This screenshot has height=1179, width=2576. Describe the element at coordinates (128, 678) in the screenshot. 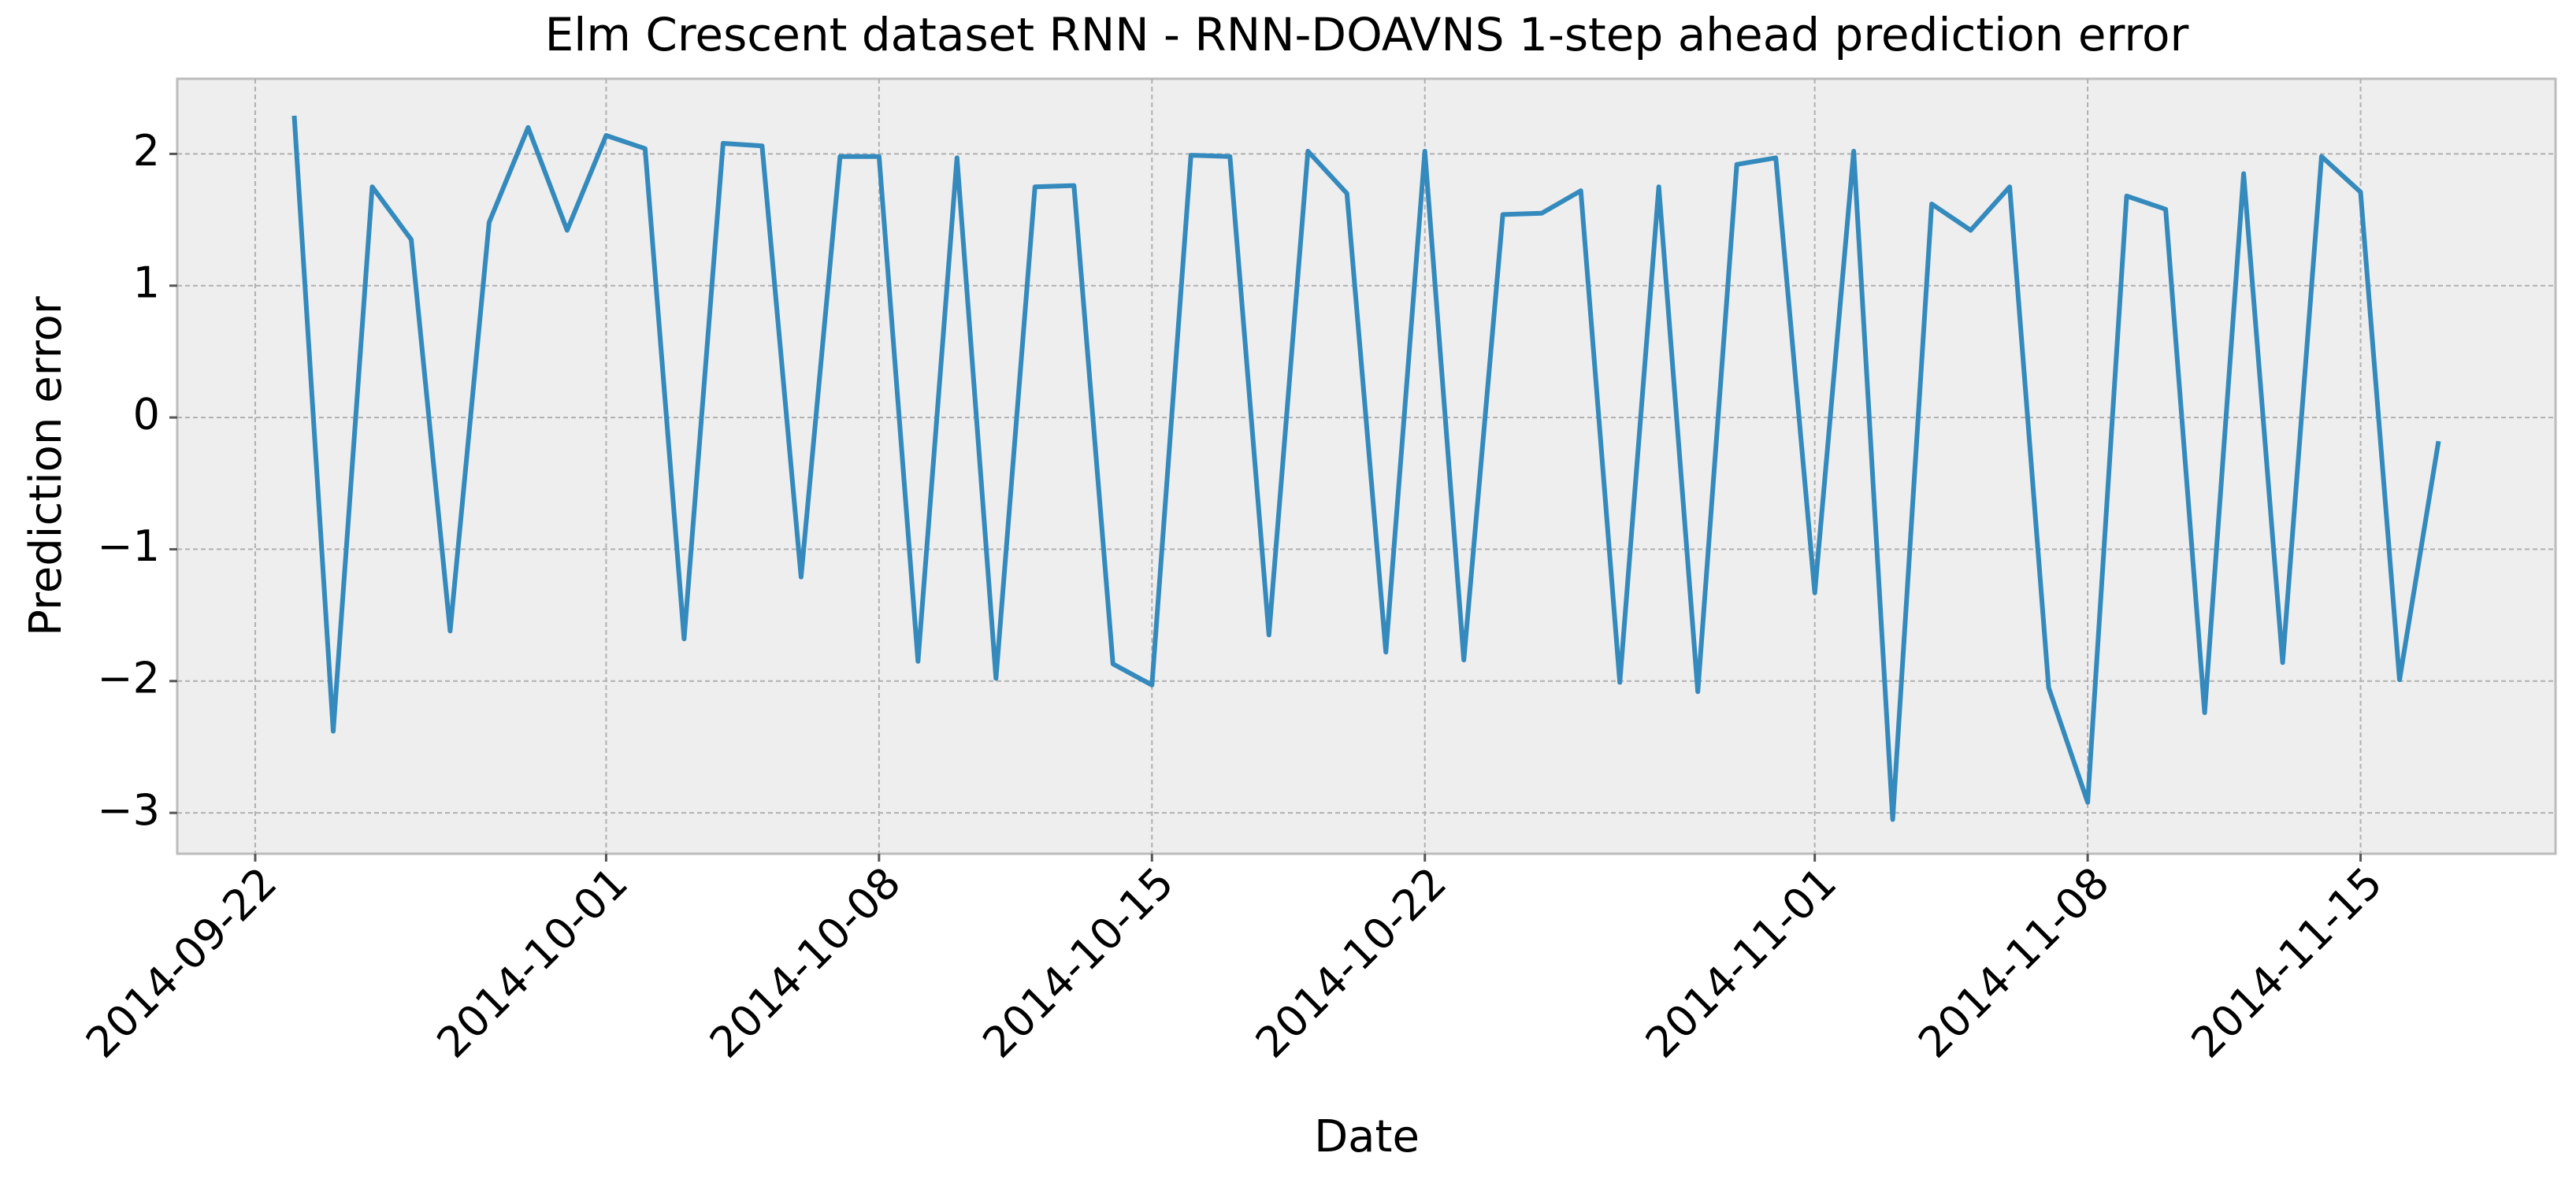

I see `y-tick-label: −2` at that location.